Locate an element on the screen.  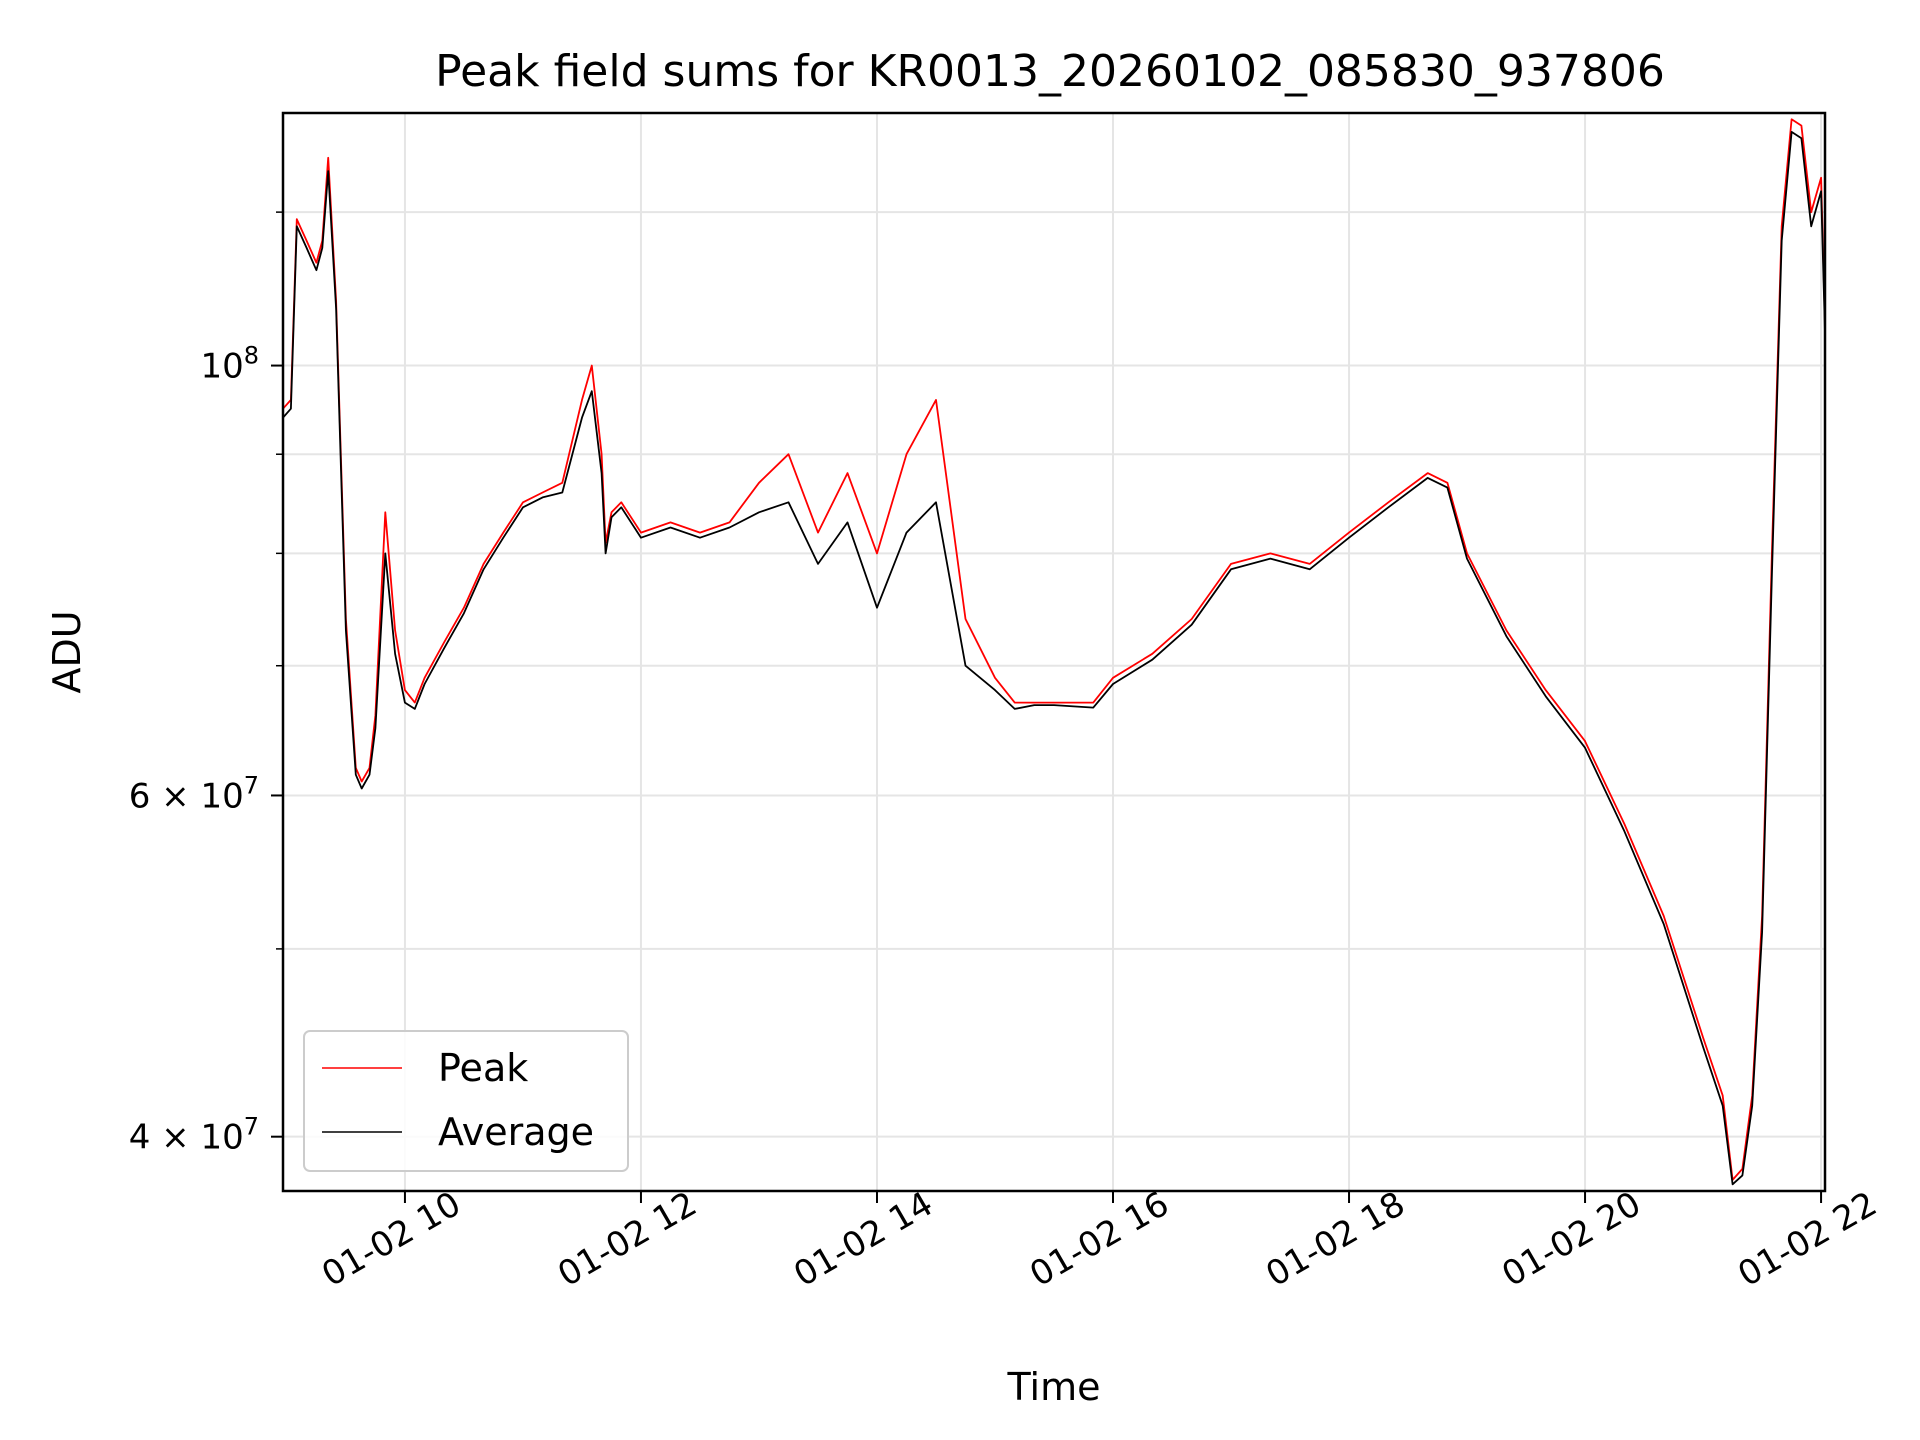
legend-label-peak: Peak is located at coordinates (483, 1068).